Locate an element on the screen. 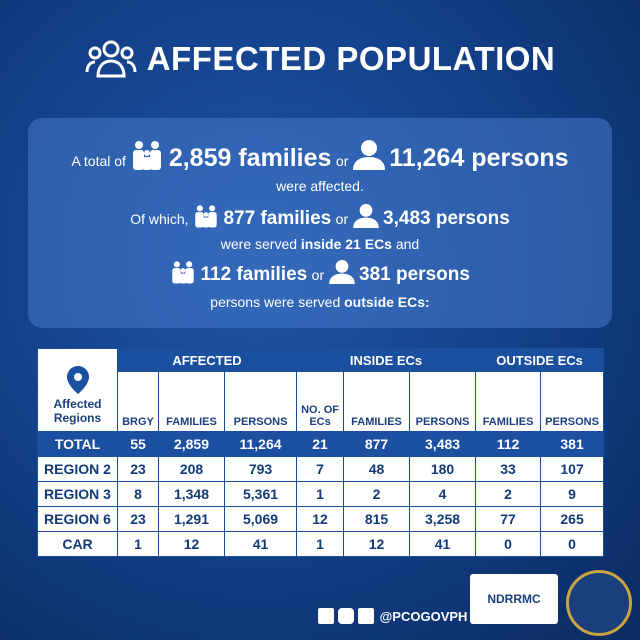 The height and width of the screenshot is (640, 640). cell: TOTAL is located at coordinates (77, 444).